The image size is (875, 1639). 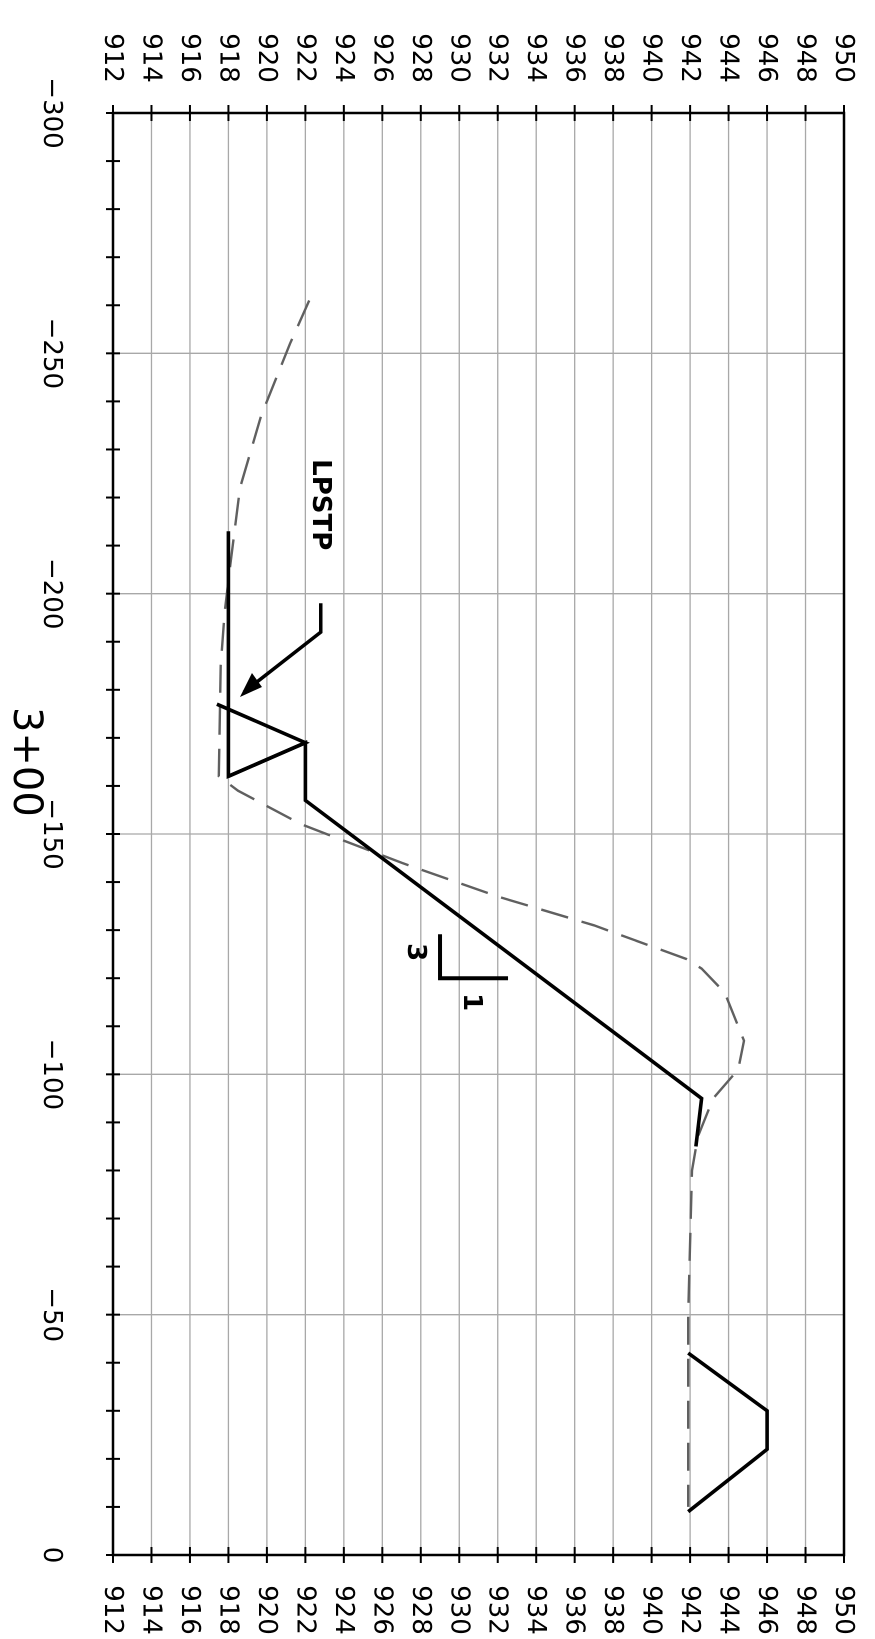 What do you see at coordinates (52, 353) in the screenshot?
I see `offset-tick-label: −250` at bounding box center [52, 353].